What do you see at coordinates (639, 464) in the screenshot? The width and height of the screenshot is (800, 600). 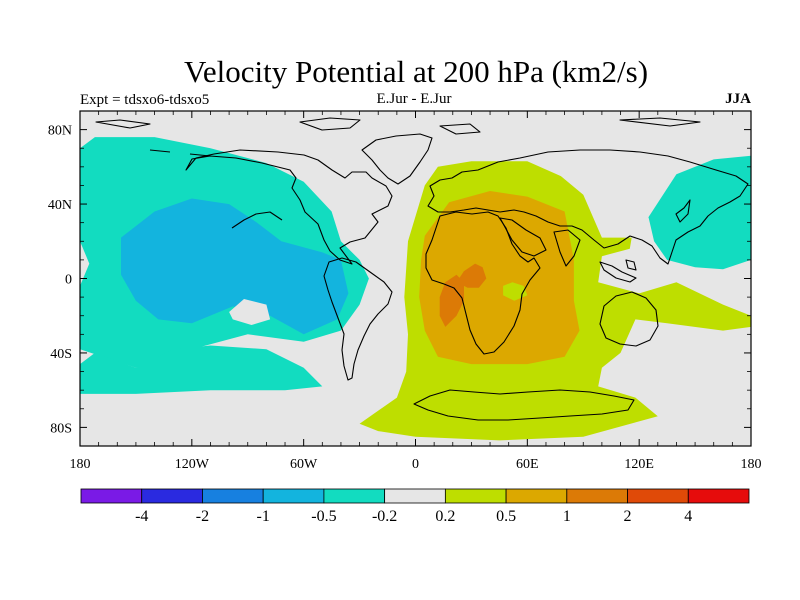 I see `x-tick-label: 120E` at bounding box center [639, 464].